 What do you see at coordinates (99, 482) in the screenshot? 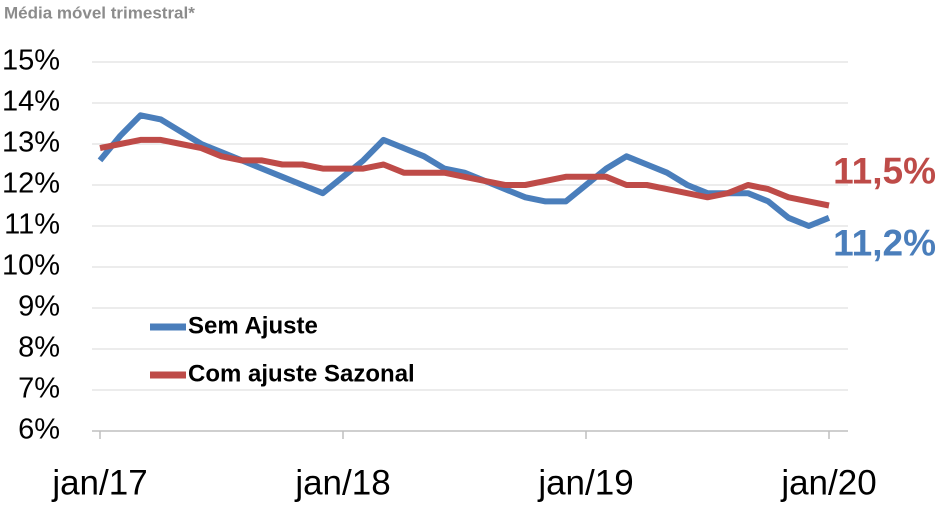
I see `x-tick-label: jan/17` at bounding box center [99, 482].